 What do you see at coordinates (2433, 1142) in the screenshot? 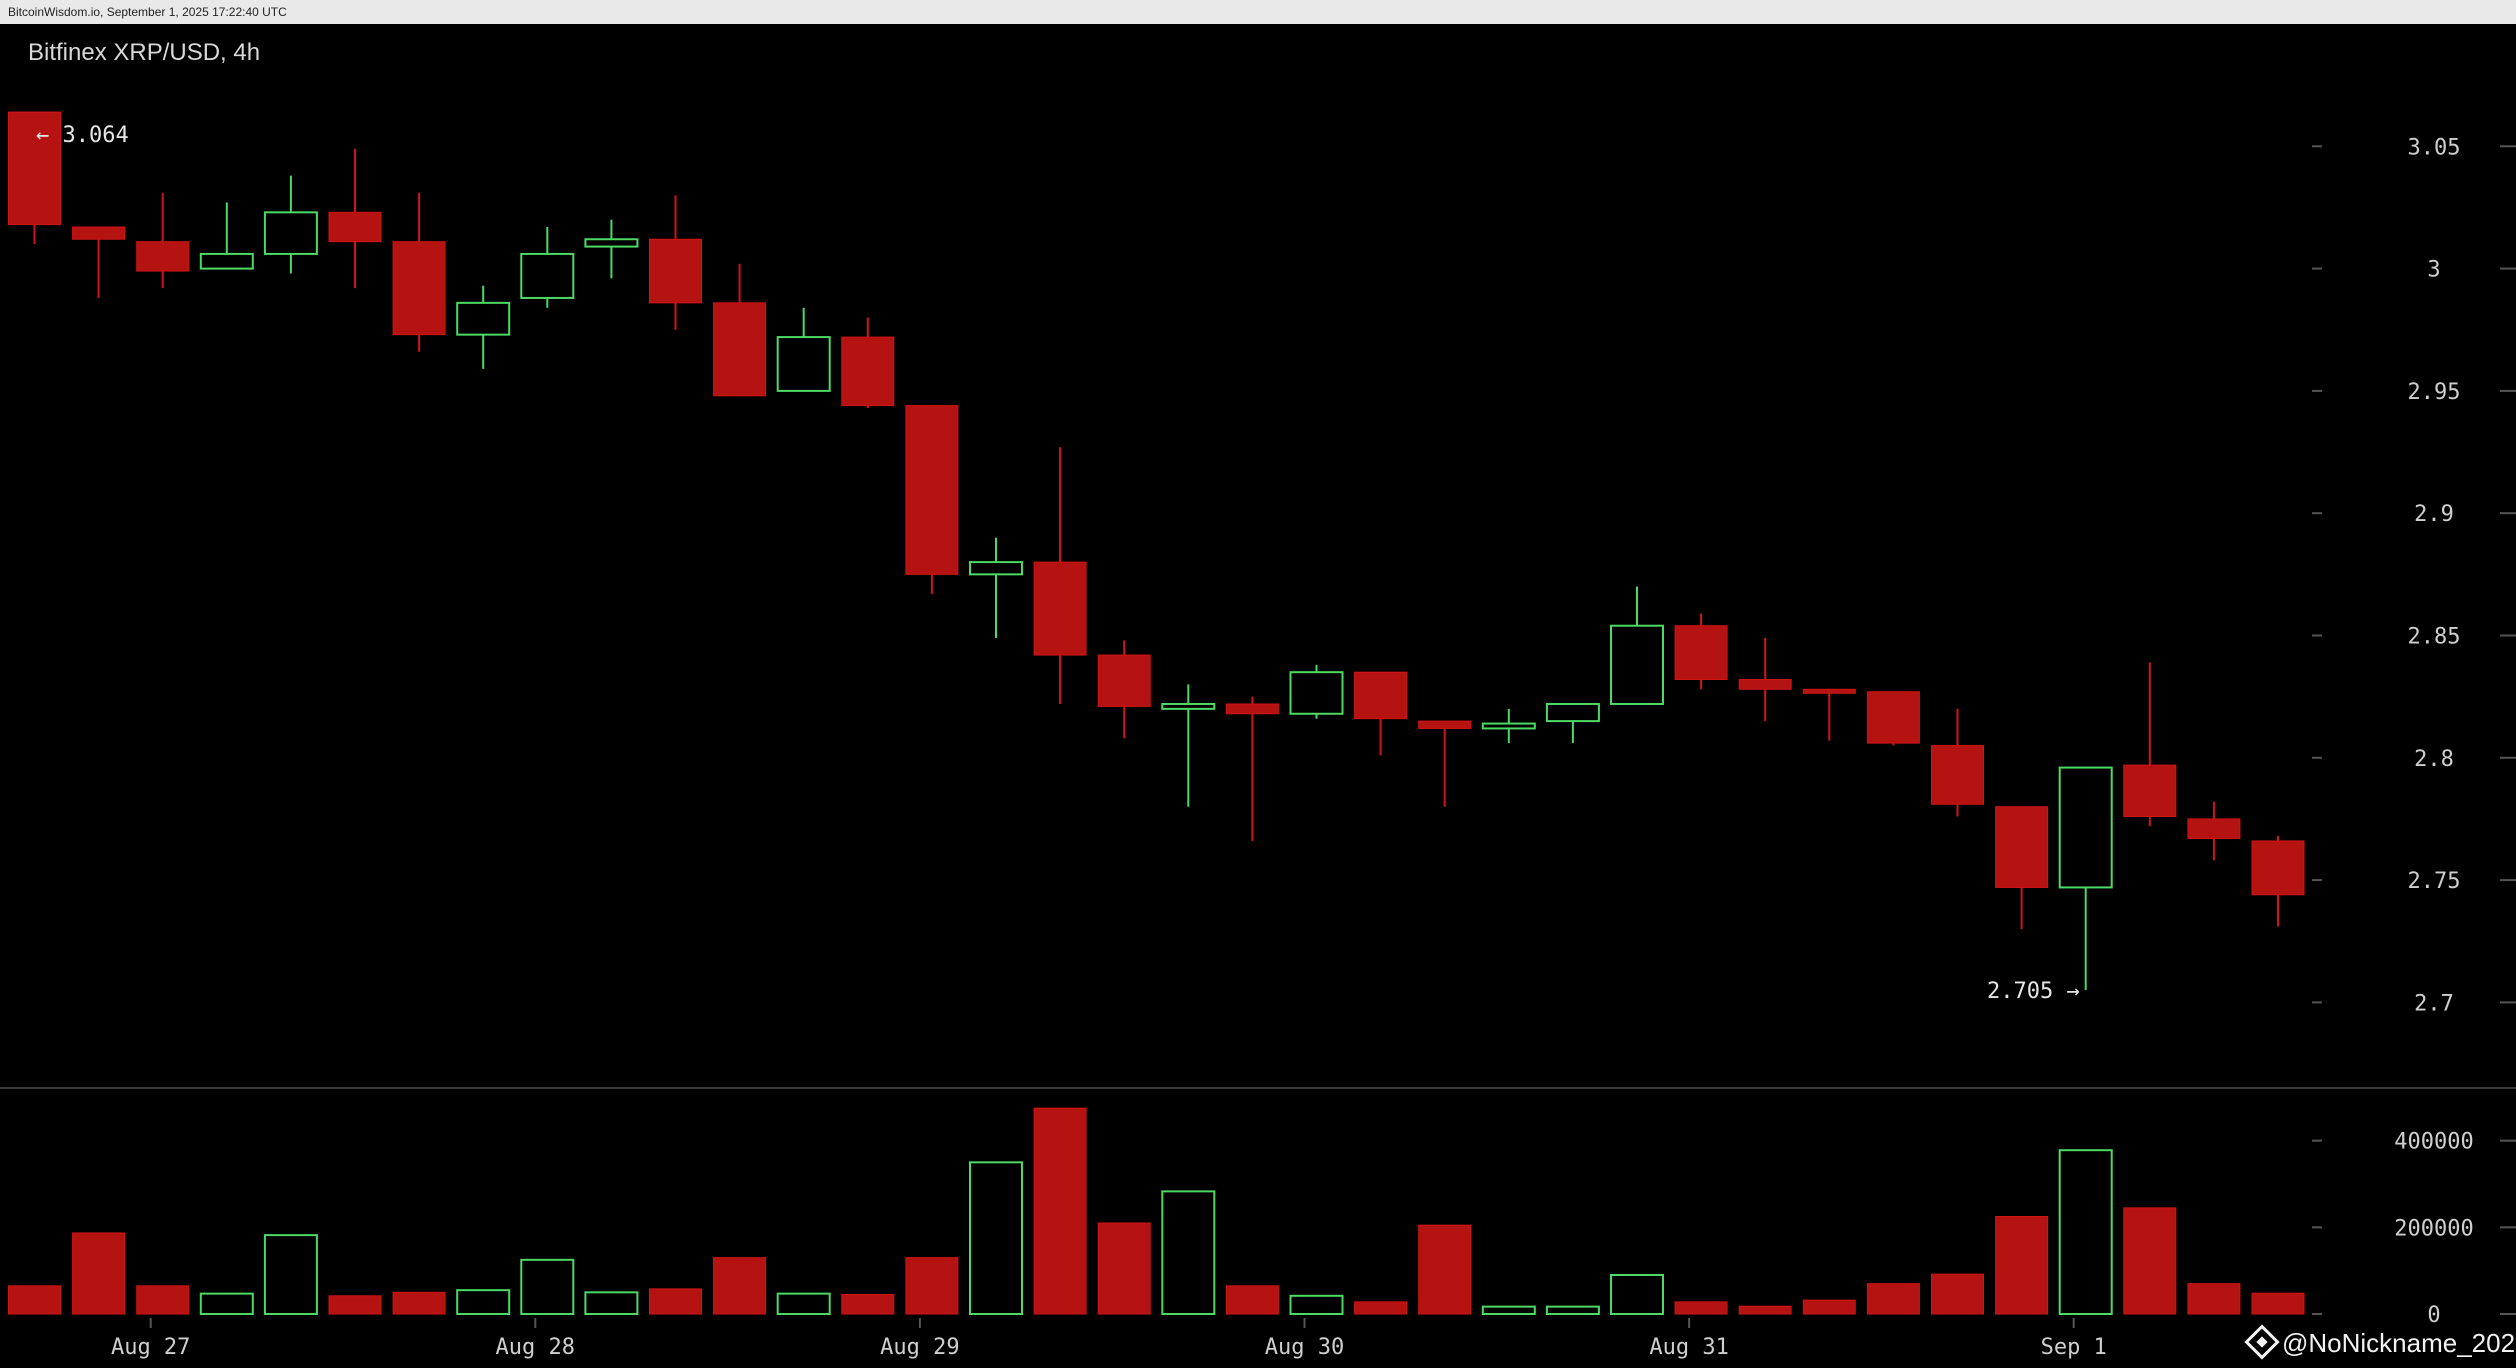
I see `volume-tick-label: 400000` at bounding box center [2433, 1142].